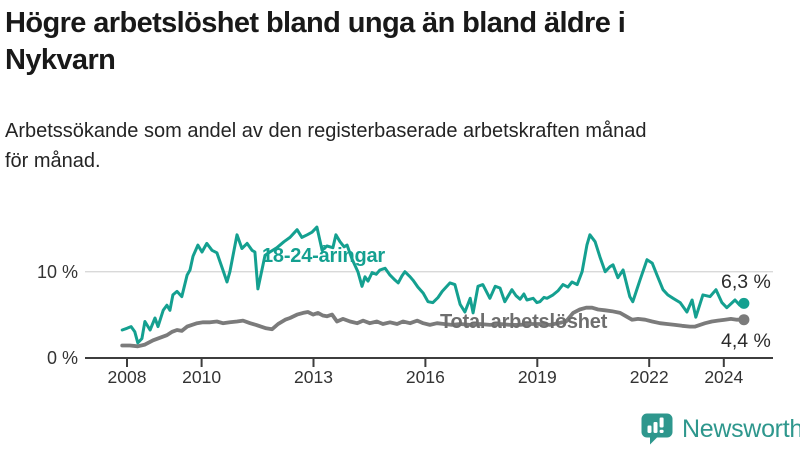  What do you see at coordinates (425, 377) in the screenshot?
I see `x-axis-label-2016: 2016` at bounding box center [425, 377].